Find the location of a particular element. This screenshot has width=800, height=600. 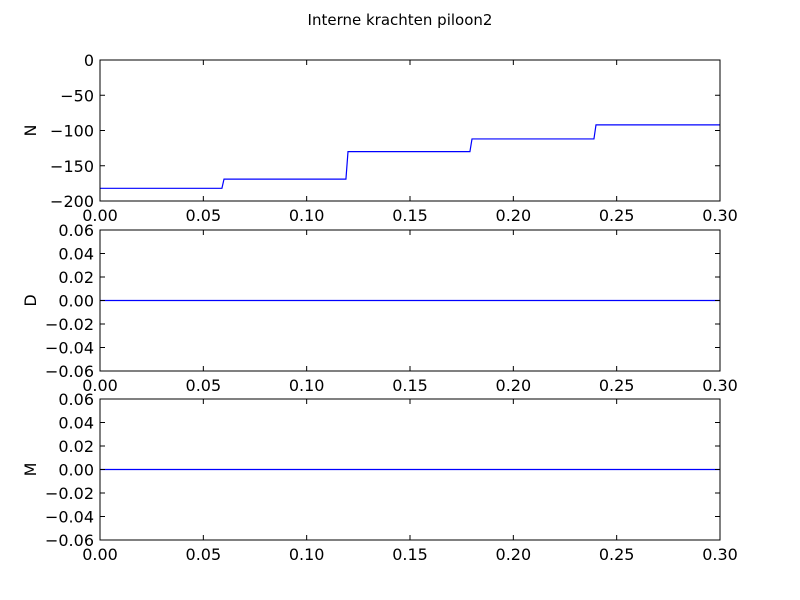

y-axis-label: N is located at coordinates (30, 131).